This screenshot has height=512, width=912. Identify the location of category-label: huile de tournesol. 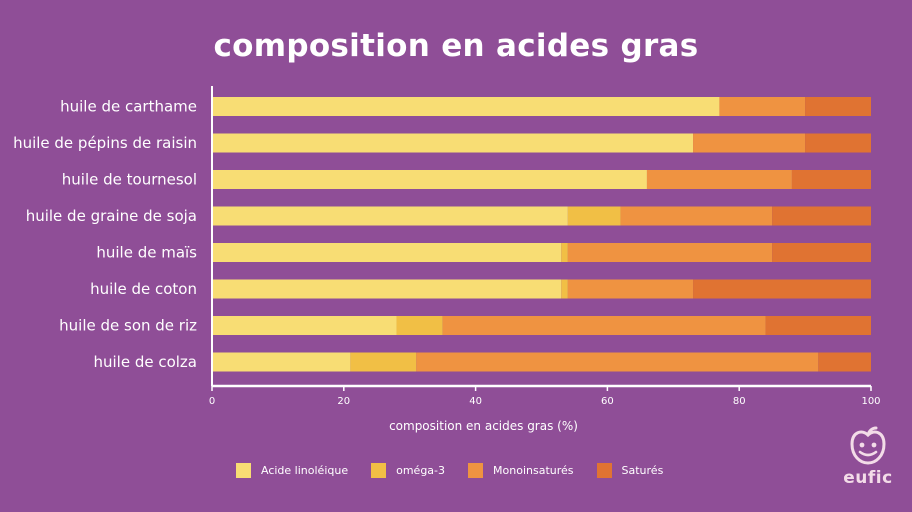
(129, 180).